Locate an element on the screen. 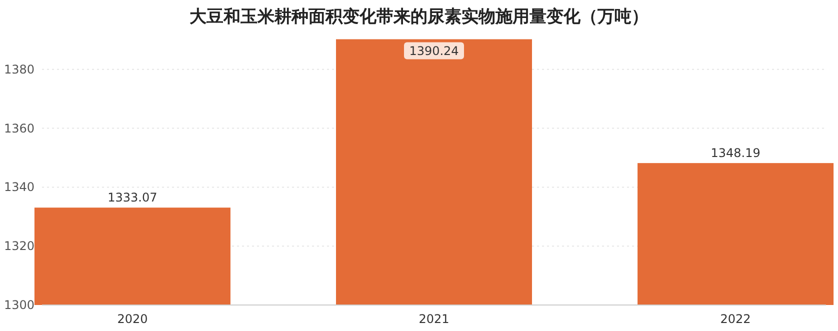  y-tick-label: 1340 is located at coordinates (19, 187).